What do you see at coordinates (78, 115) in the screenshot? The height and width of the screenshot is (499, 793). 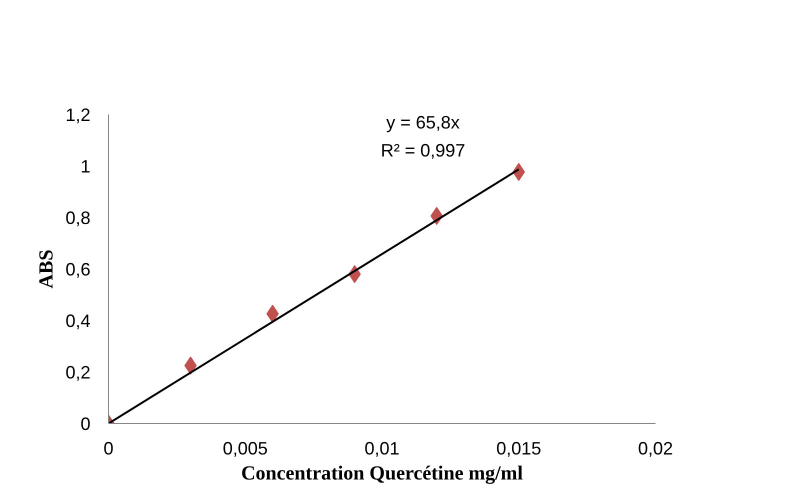 I see `y-tick-label: 1,2` at bounding box center [78, 115].